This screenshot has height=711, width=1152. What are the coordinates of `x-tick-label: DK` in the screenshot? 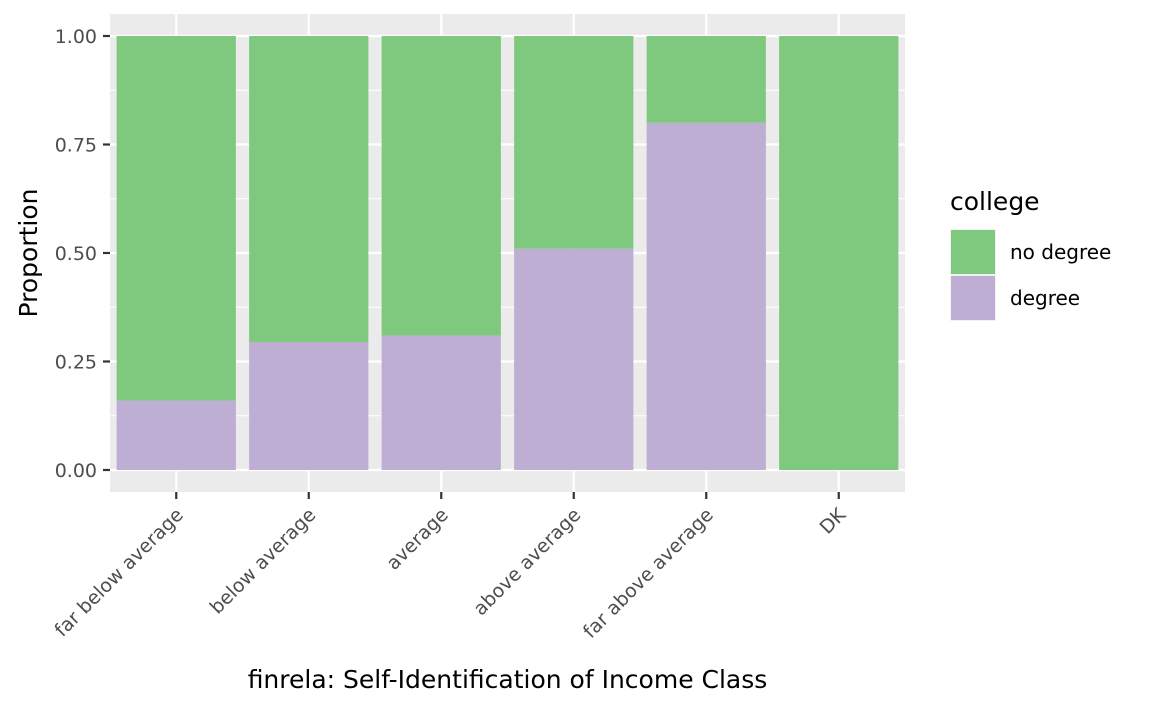 It's located at (833, 521).